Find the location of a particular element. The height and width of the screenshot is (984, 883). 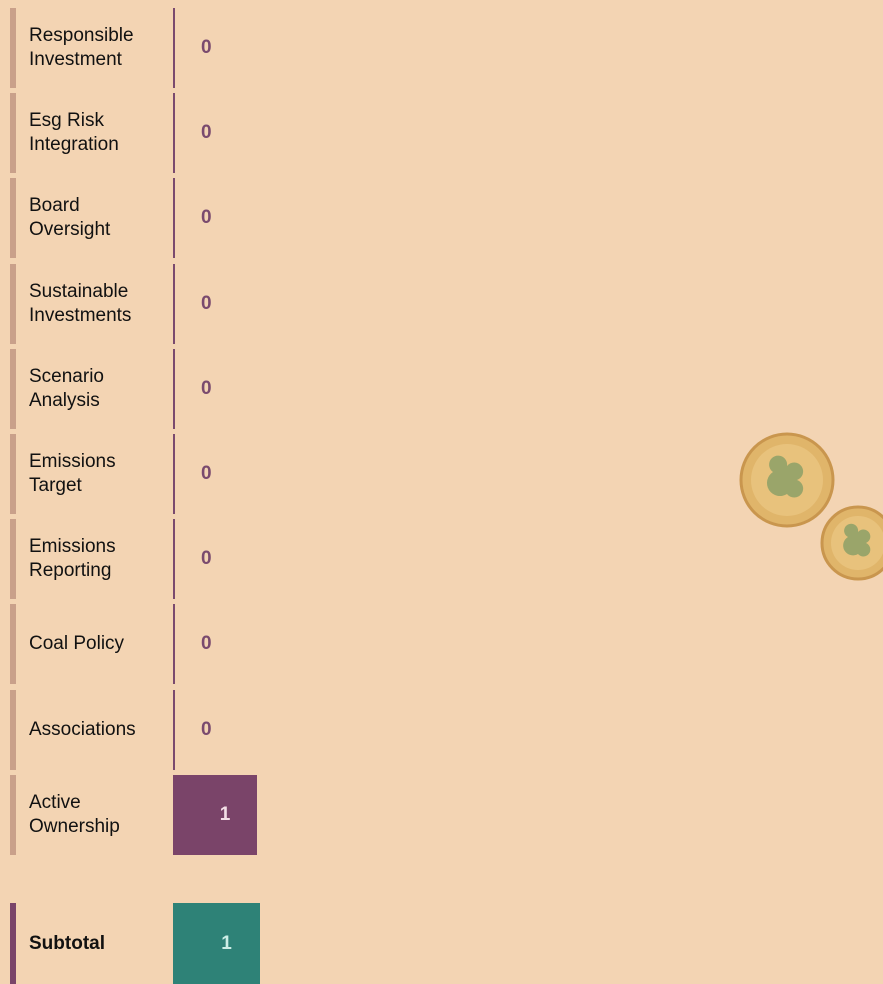

row: Scenario Analysis 0 is located at coordinates (160, 388).